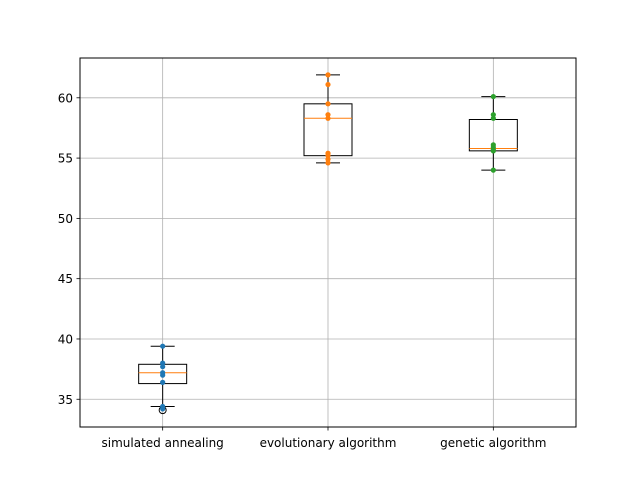 The image size is (640, 480). Describe the element at coordinates (69, 249) in the screenshot. I see `y-axis: 35 40 45 50 55 60` at that location.